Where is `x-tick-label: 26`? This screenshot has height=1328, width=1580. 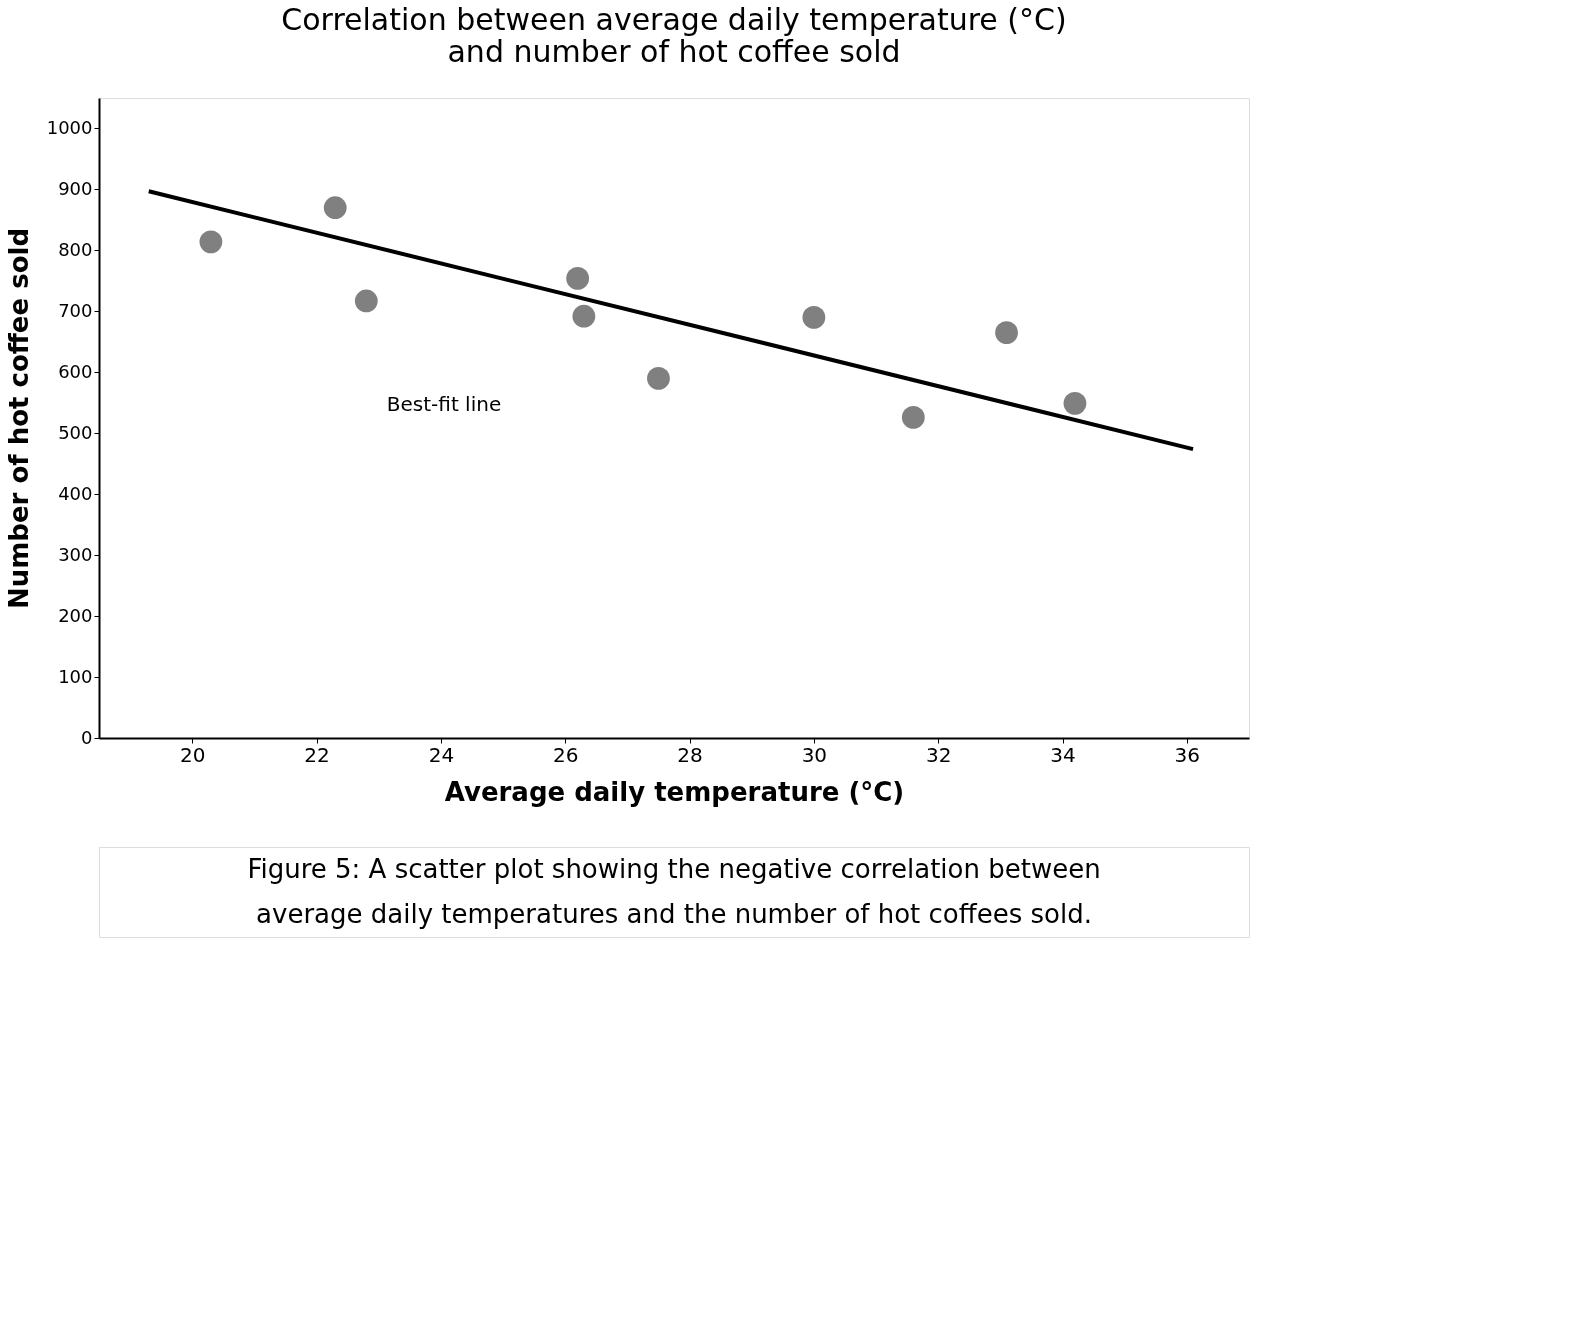 x-tick-label: 26 is located at coordinates (565, 754).